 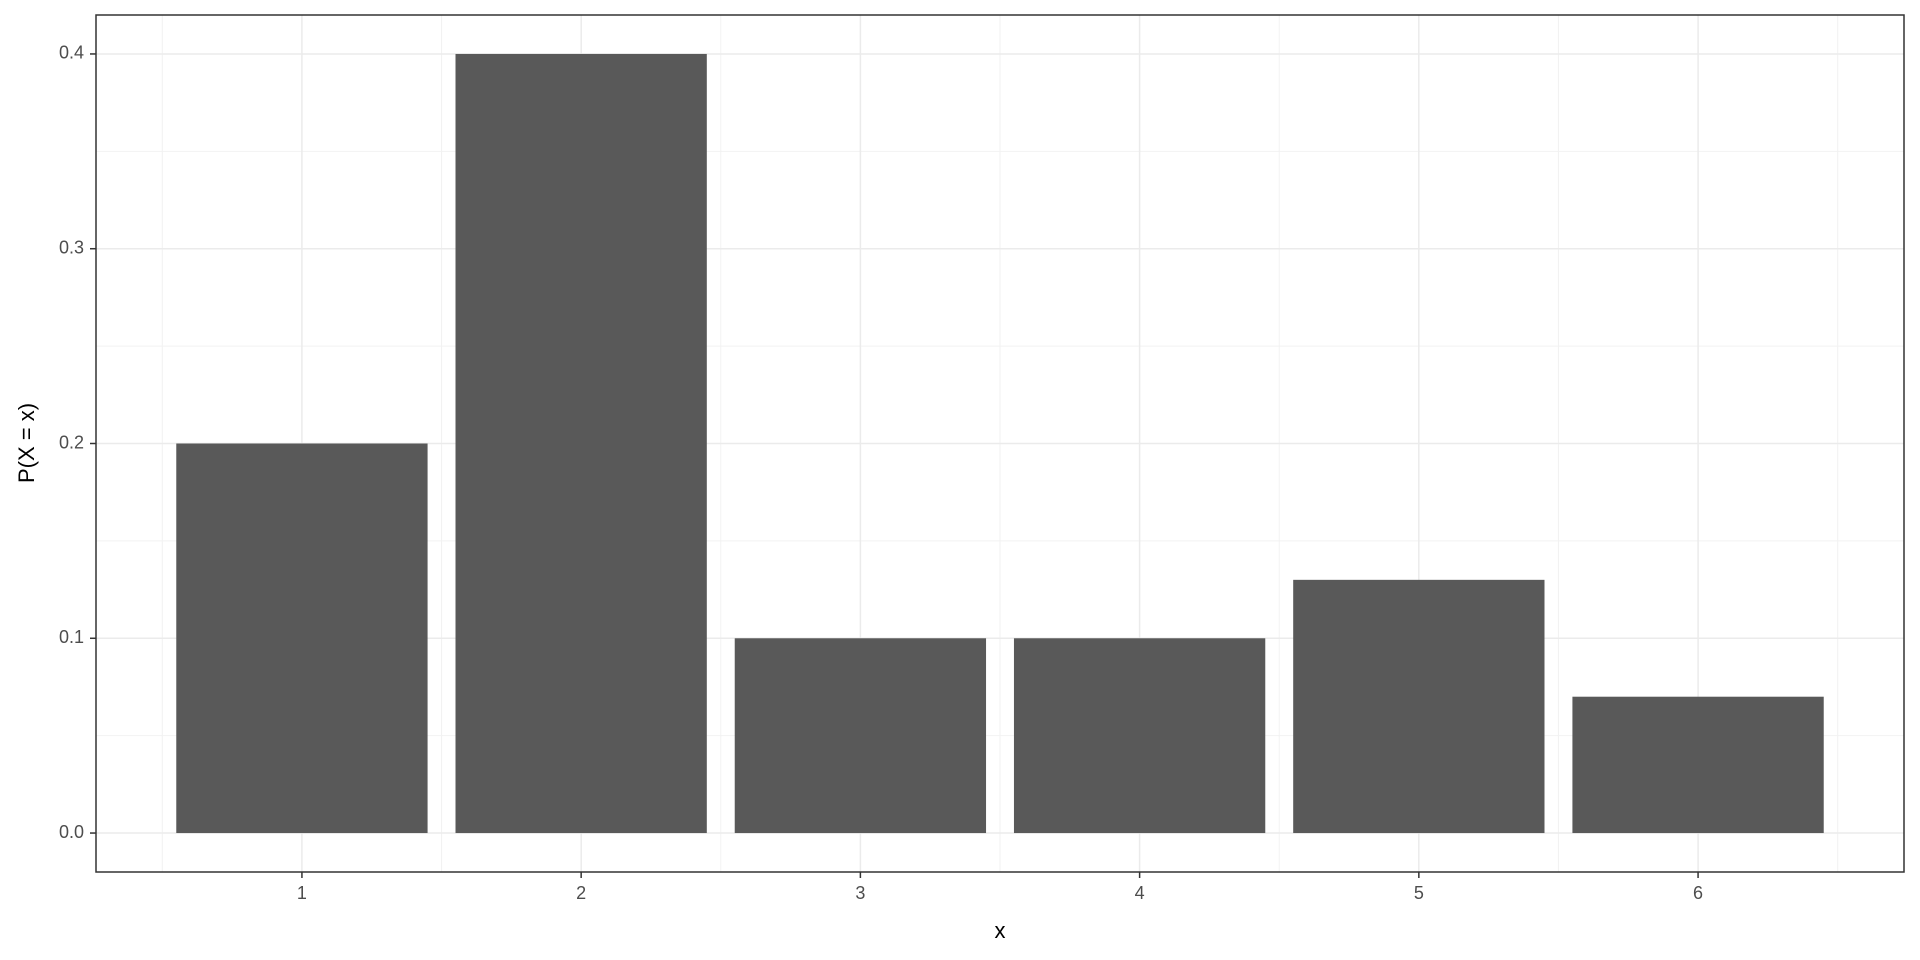 What do you see at coordinates (71, 442) in the screenshot?
I see `y-tick-label: 0.2` at bounding box center [71, 442].